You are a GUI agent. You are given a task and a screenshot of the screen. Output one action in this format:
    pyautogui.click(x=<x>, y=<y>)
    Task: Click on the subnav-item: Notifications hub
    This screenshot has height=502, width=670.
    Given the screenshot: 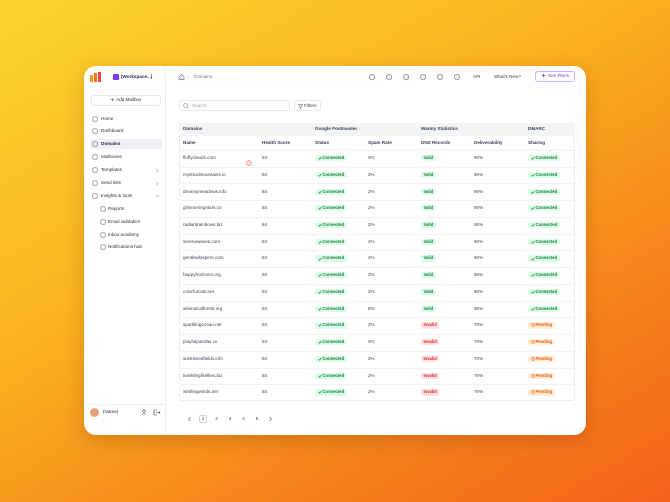 What is the action you would take?
    pyautogui.click(x=125, y=246)
    